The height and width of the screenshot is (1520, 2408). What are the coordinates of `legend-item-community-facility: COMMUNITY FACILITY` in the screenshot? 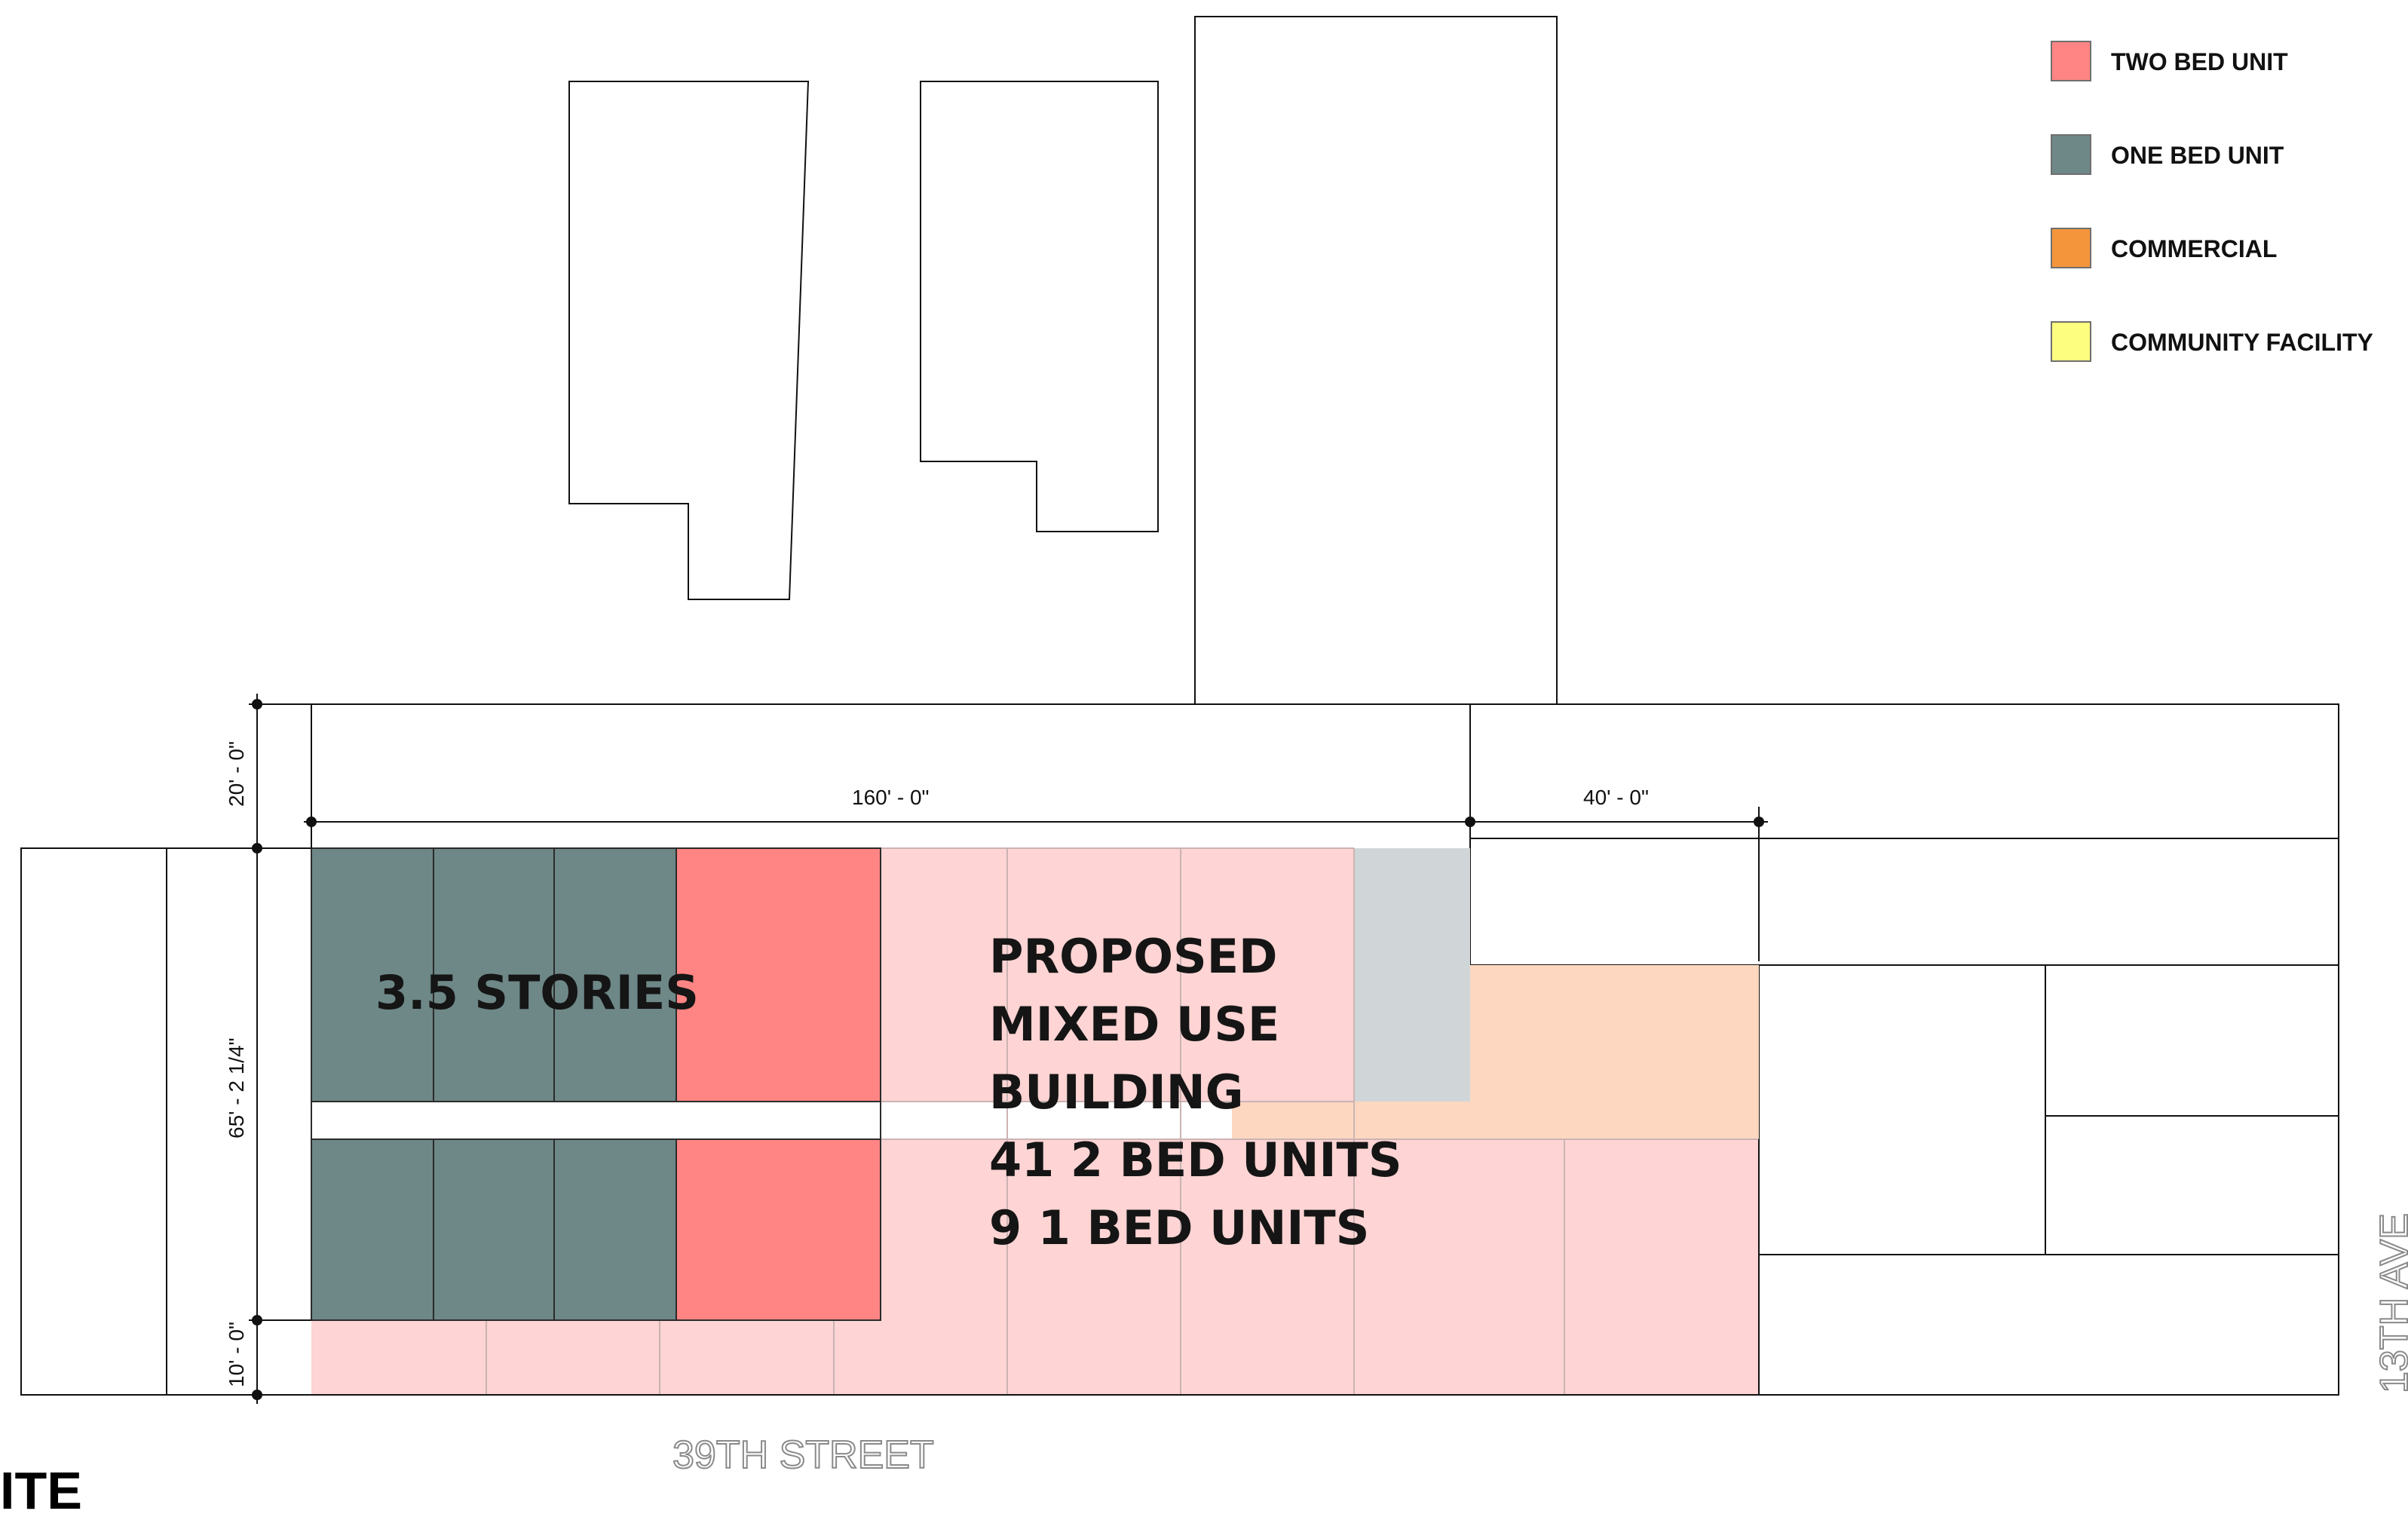 It's located at (2228, 368).